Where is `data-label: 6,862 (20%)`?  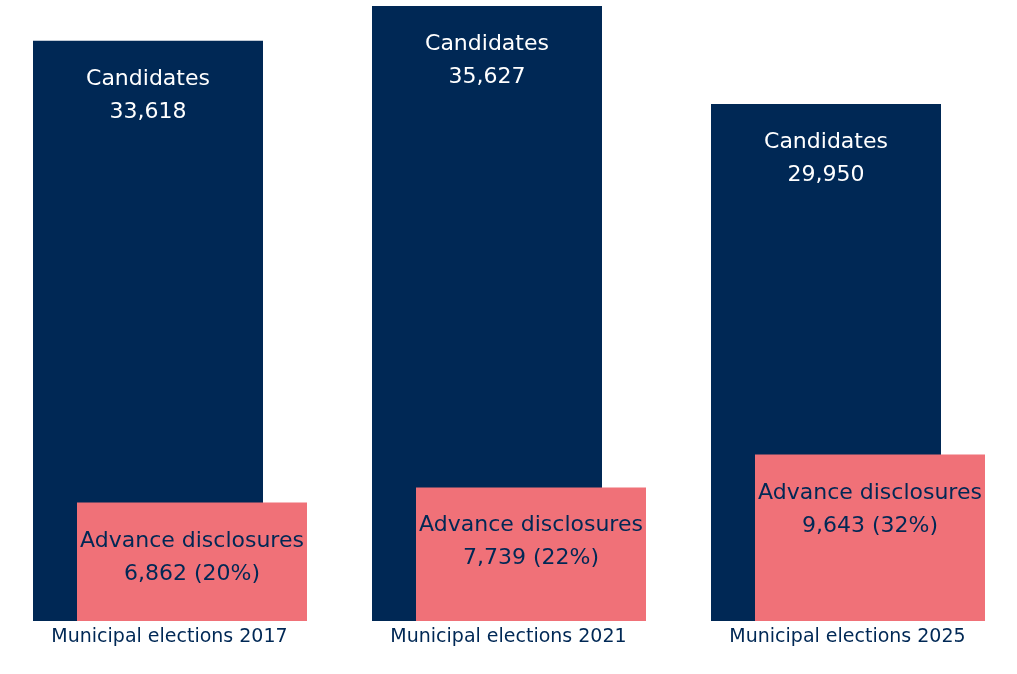
data-label: 6,862 (20%) is located at coordinates (192, 572).